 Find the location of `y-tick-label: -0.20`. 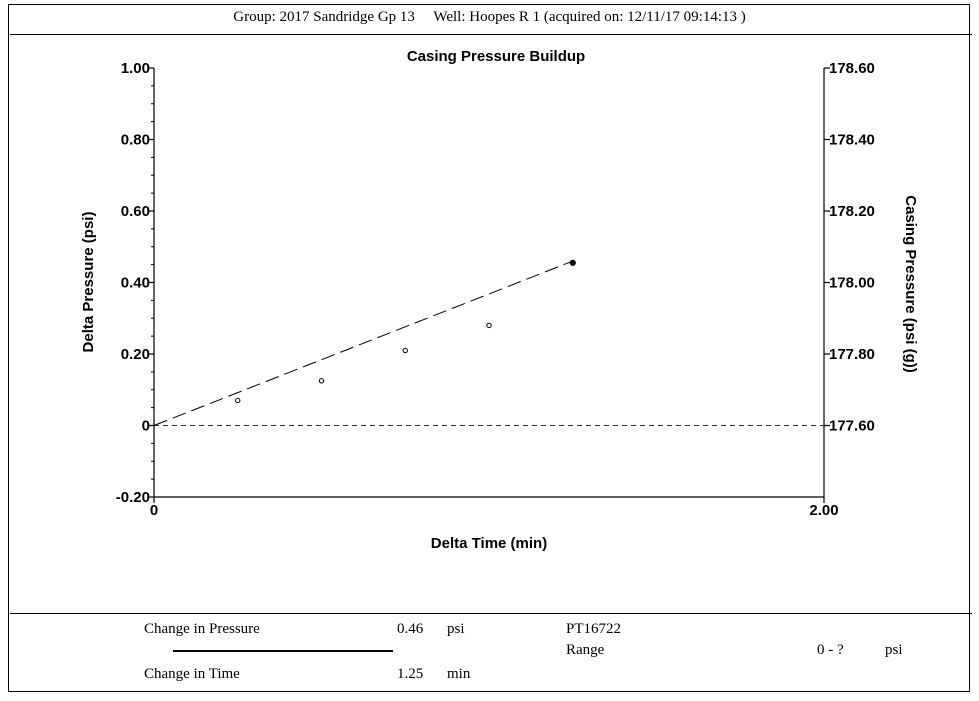

y-tick-label: -0.20 is located at coordinates (133, 497).